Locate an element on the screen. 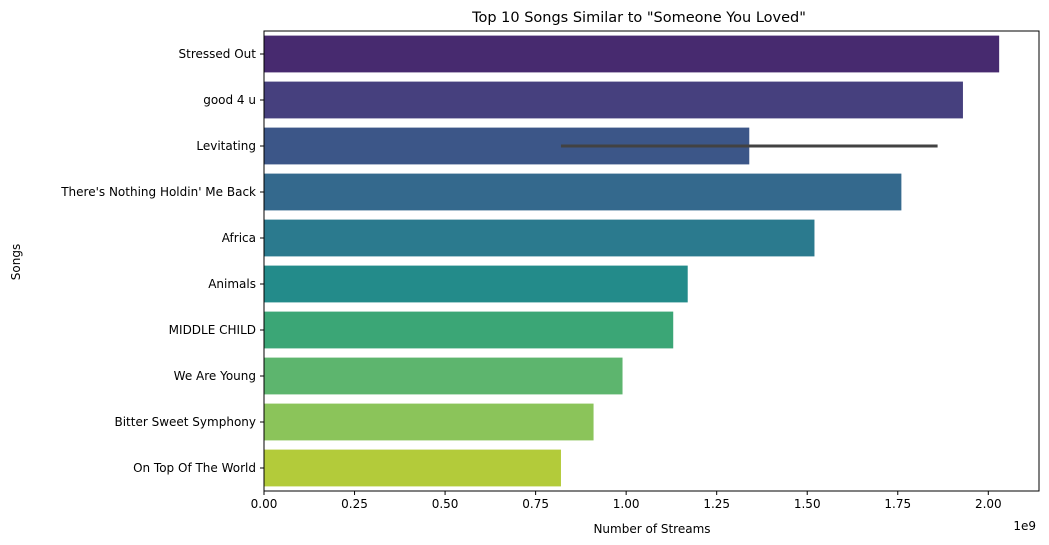  x-tick-label: 0.25 is located at coordinates (354, 504).